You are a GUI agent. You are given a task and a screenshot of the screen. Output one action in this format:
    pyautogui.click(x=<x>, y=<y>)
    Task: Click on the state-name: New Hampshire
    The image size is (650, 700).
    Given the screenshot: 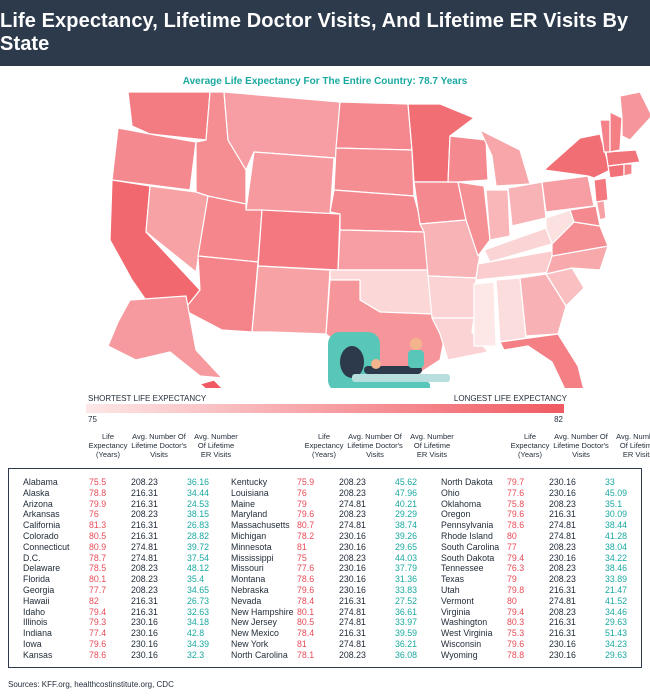 What is the action you would take?
    pyautogui.click(x=262, y=611)
    